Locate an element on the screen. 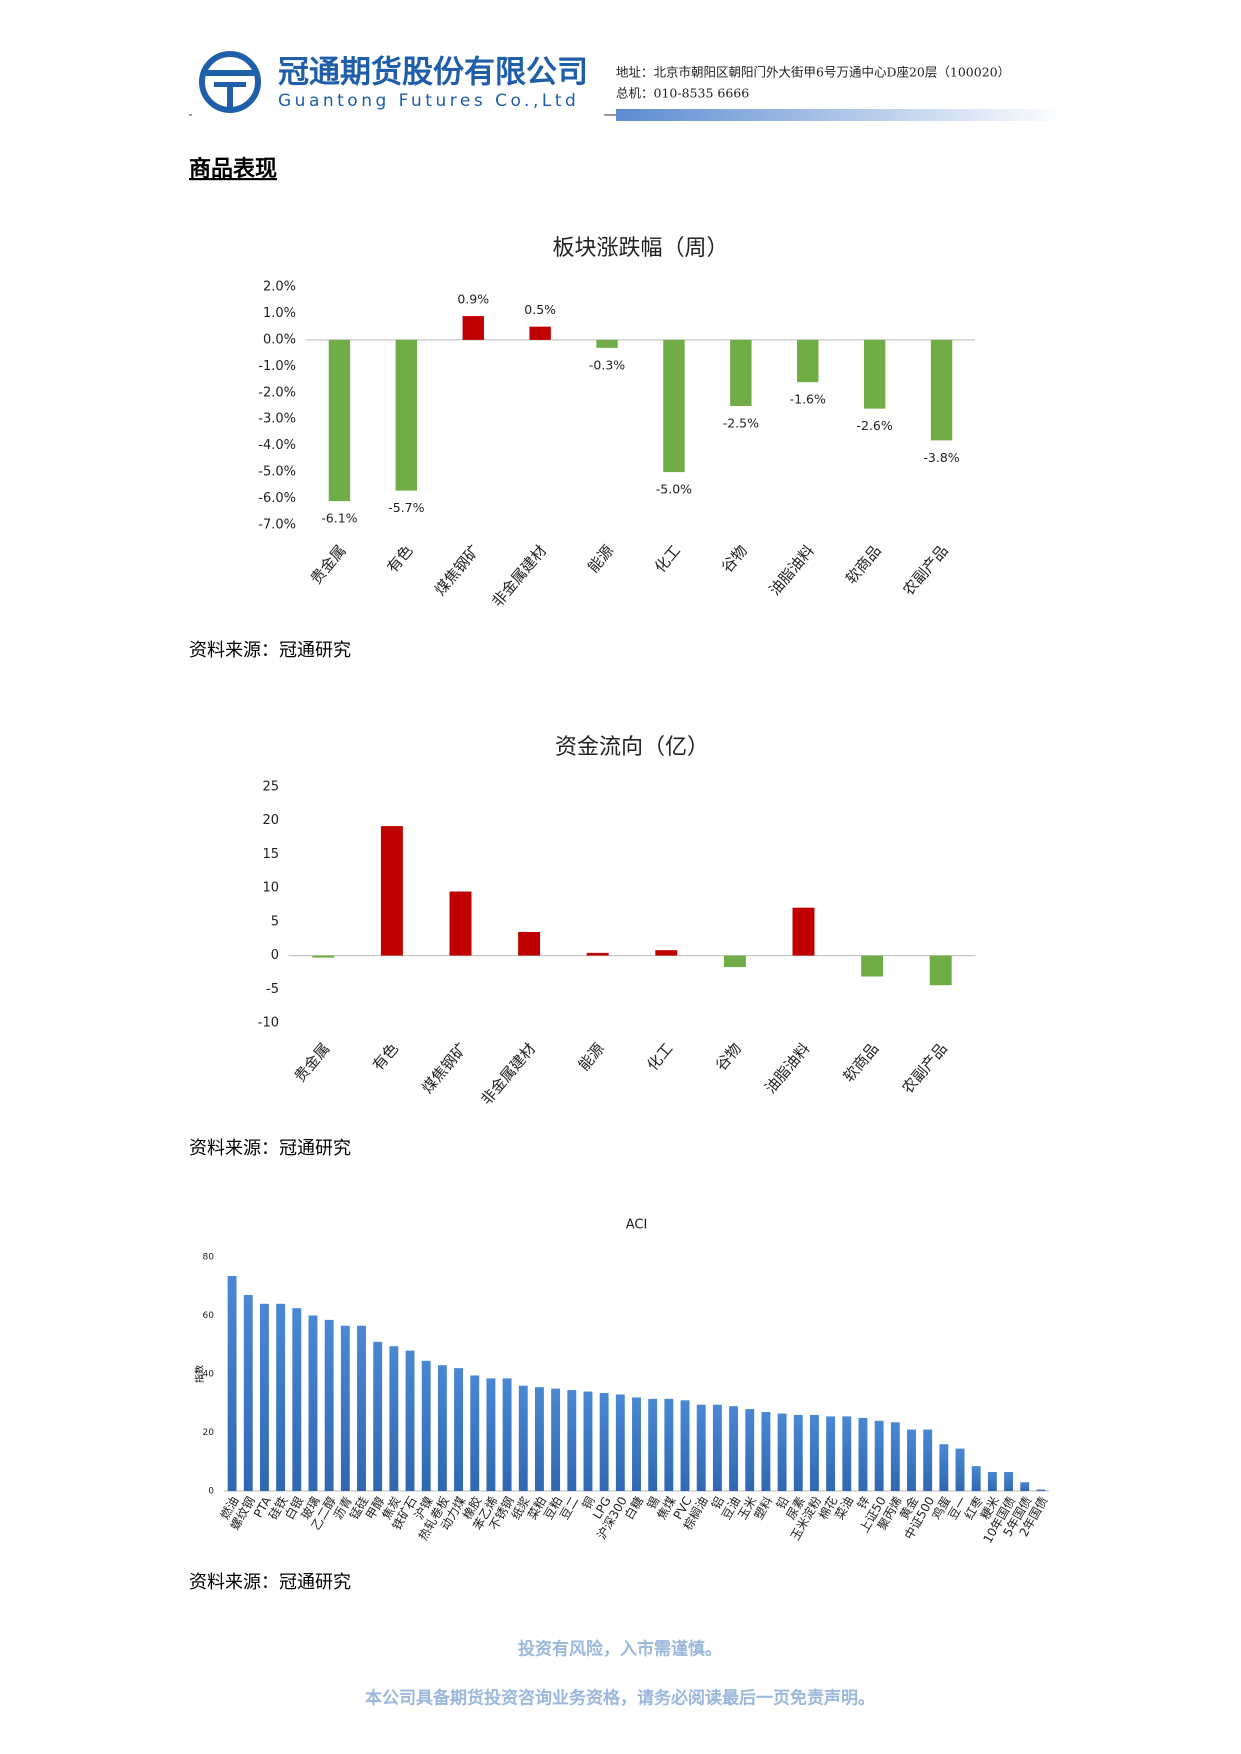  y-tick-label: -4.0% is located at coordinates (277, 445).